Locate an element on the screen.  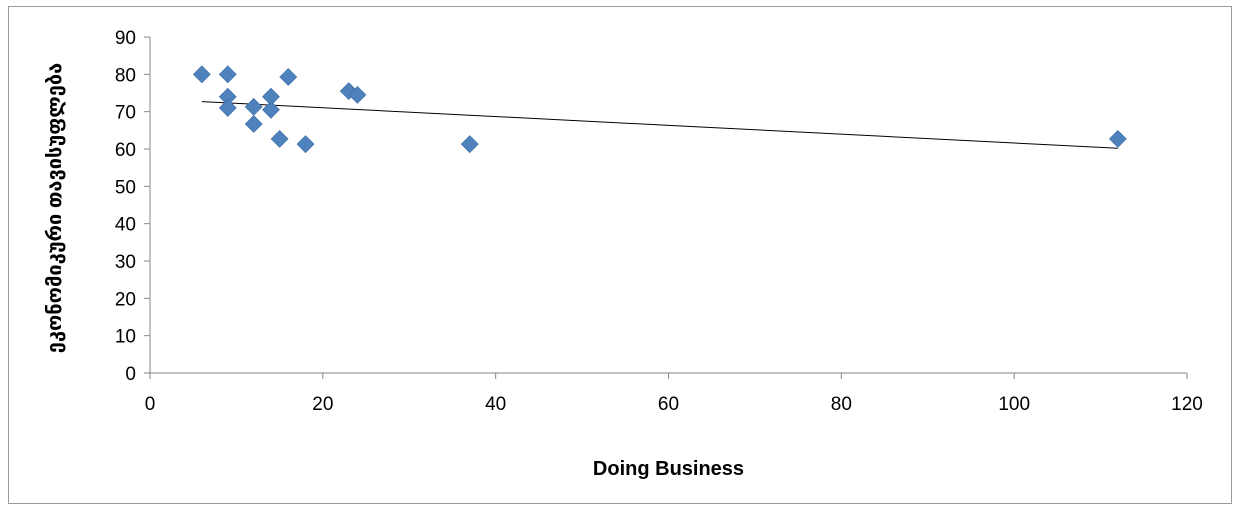
y-tick-label: 80 is located at coordinates (125, 75).